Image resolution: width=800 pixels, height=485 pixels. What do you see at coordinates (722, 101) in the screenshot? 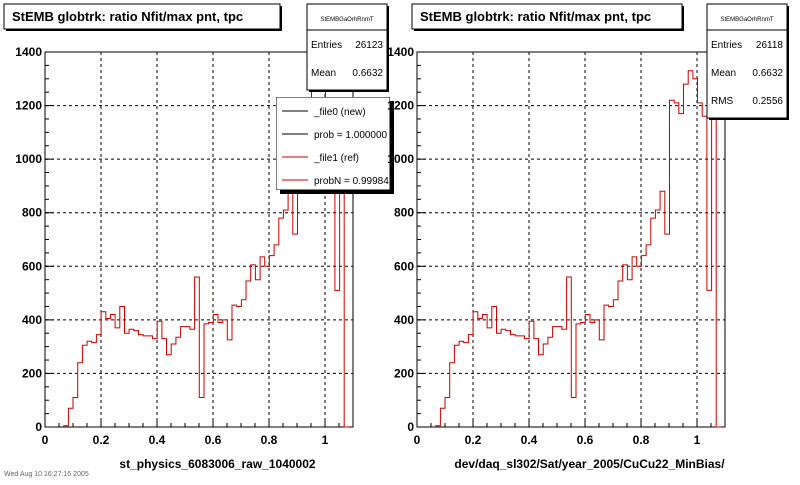
I see `stats-label: RMS` at bounding box center [722, 101].